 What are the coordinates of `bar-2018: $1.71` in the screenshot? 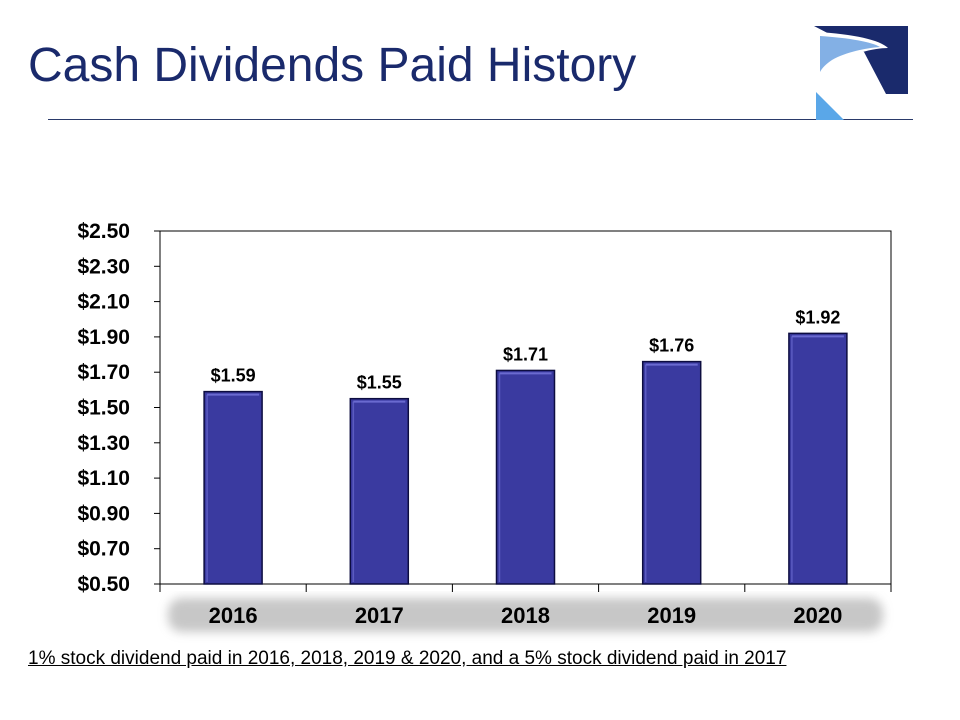 It's located at (525, 464).